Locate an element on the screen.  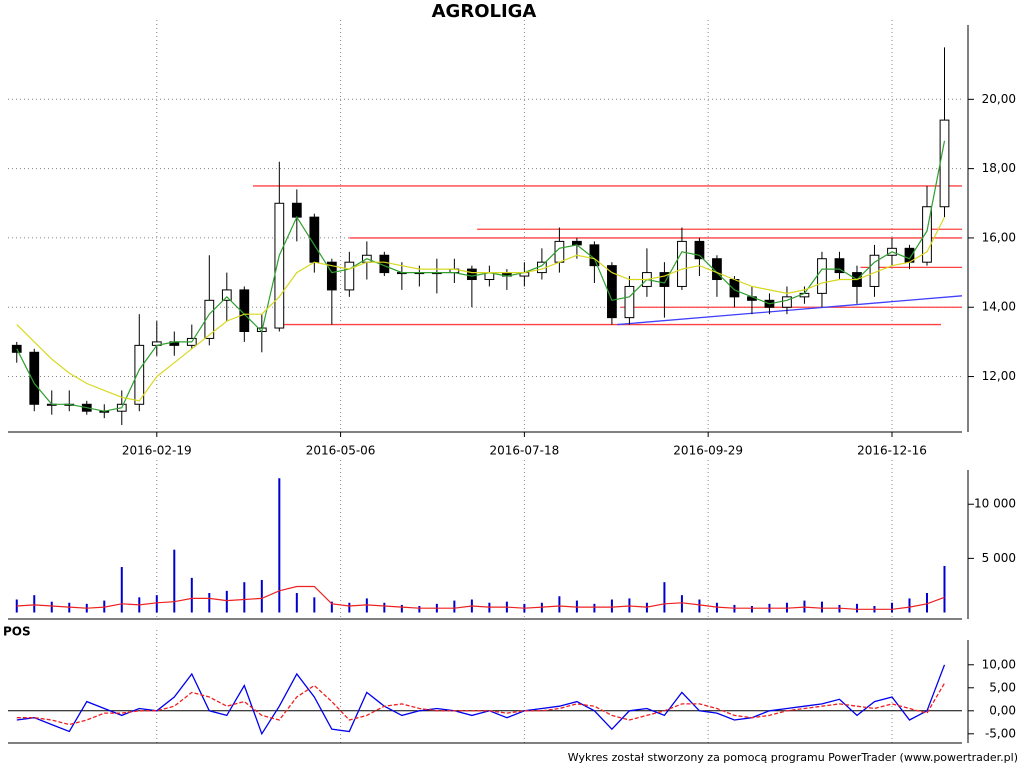
x-tick-label: 2016-05-06 is located at coordinates (341, 451).